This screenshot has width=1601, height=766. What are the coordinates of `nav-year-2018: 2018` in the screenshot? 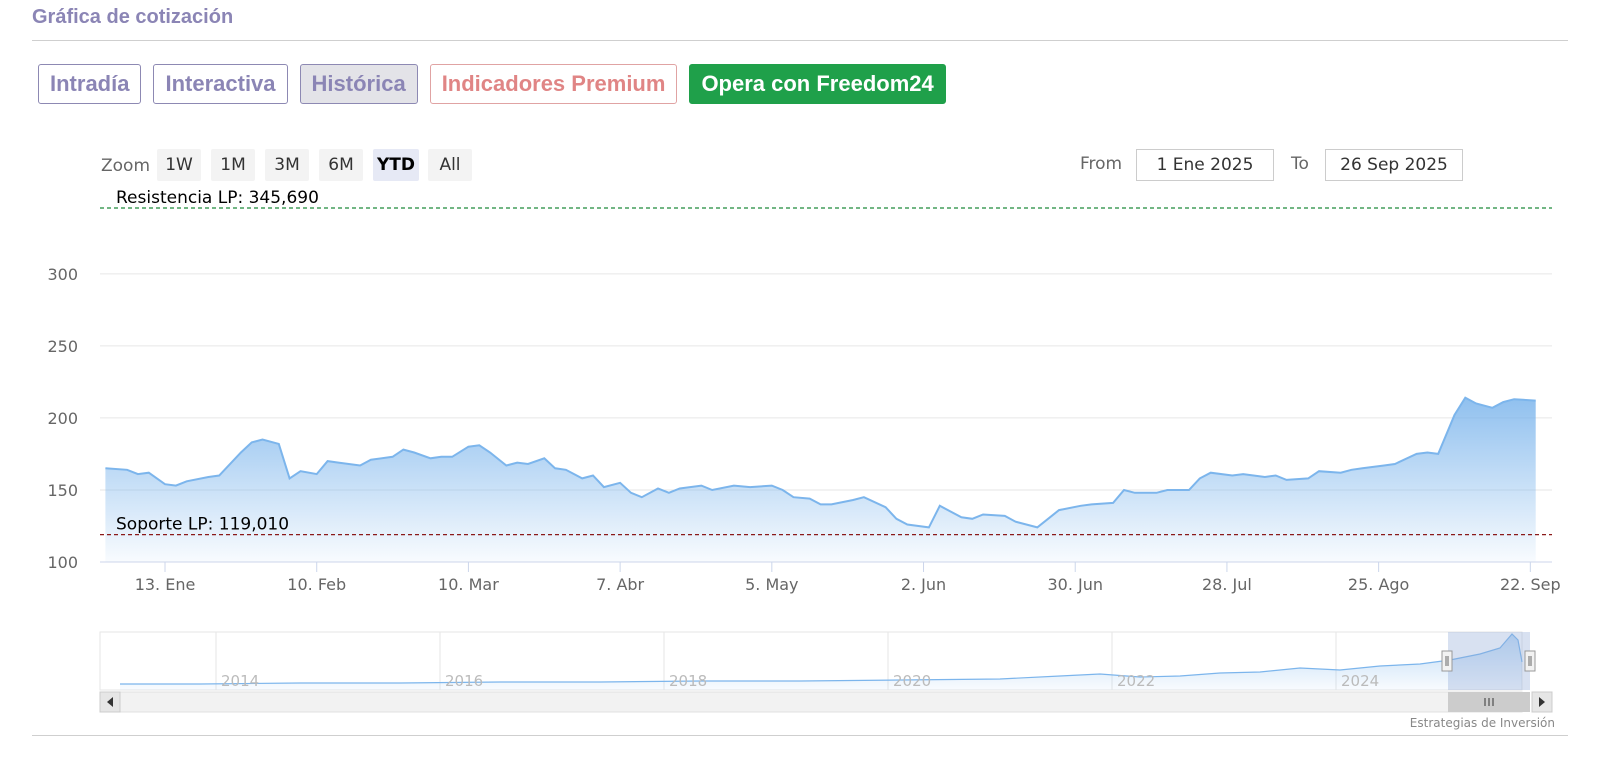 It's located at (688, 681).